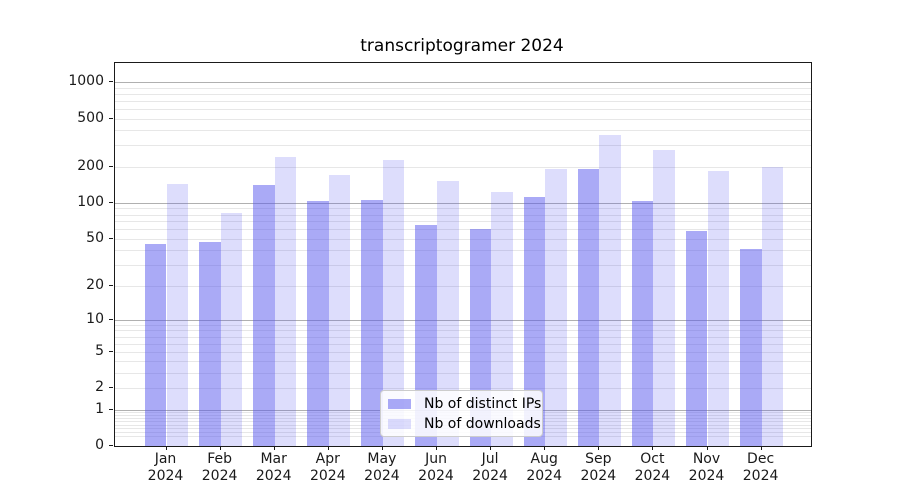  Describe the element at coordinates (534, 321) in the screenshot. I see `bar-ips-aug` at that location.